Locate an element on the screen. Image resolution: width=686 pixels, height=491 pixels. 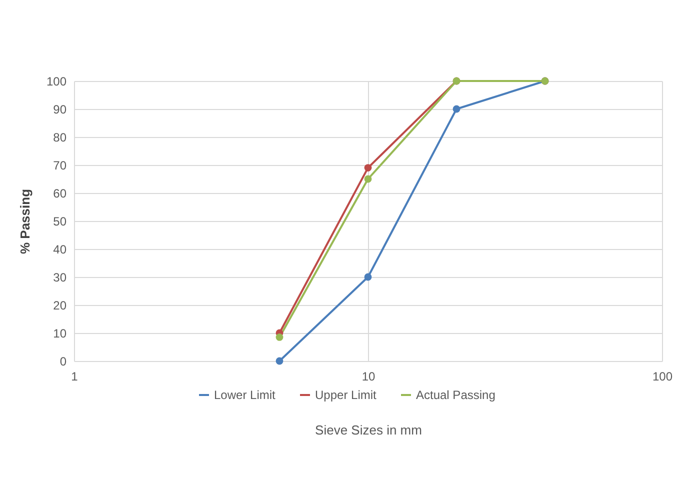
y-tick-label: 30 is located at coordinates (60, 277).